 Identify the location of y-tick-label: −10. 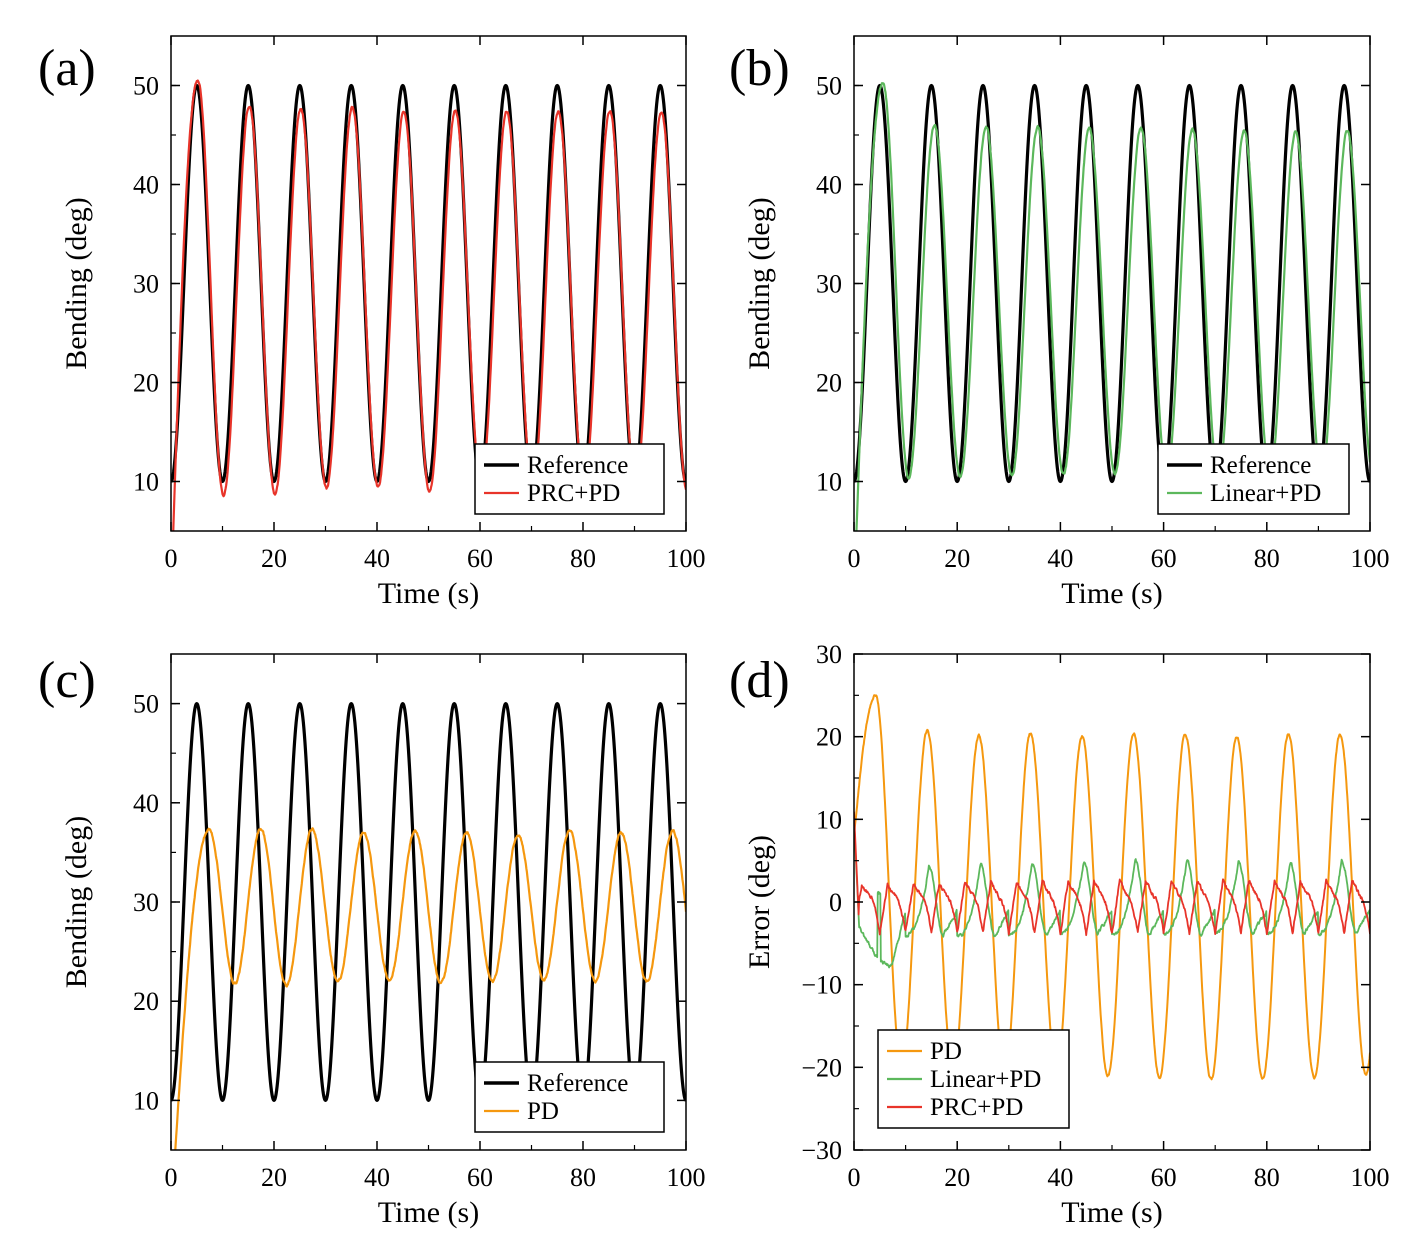
(821, 985).